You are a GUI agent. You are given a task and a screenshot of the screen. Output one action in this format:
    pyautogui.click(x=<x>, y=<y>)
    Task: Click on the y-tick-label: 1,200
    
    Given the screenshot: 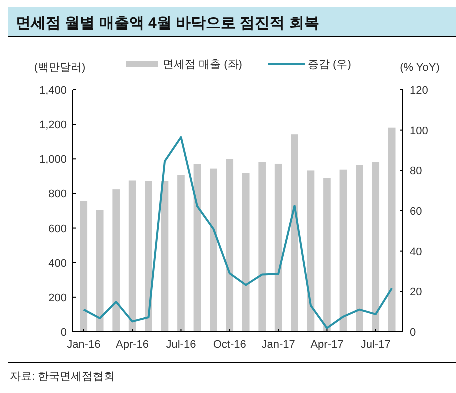 What is the action you would take?
    pyautogui.click(x=53, y=126)
    